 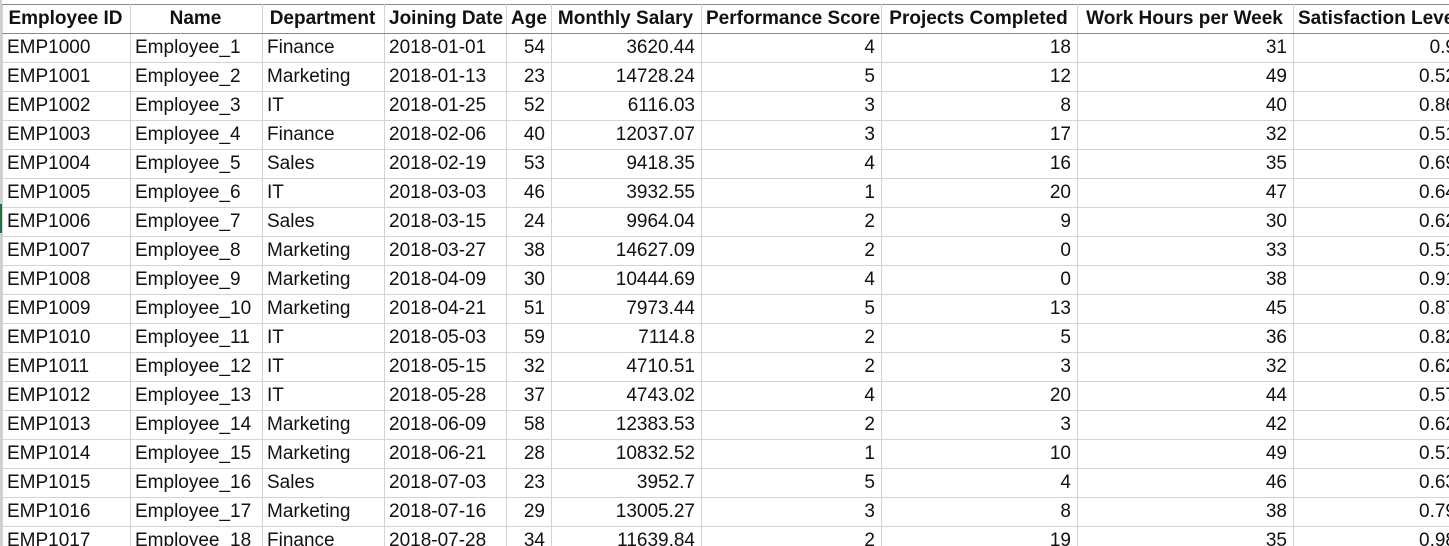 I want to click on cell-performance-score: 2, so click(x=791, y=536).